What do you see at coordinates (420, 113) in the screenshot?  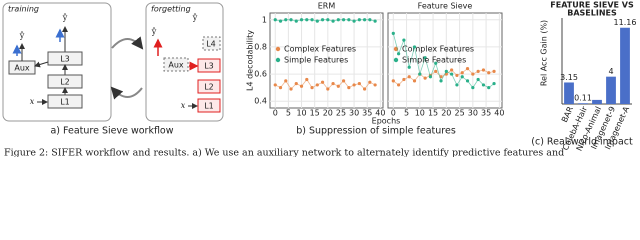 I see `x-tick-label: 10` at bounding box center [420, 113].